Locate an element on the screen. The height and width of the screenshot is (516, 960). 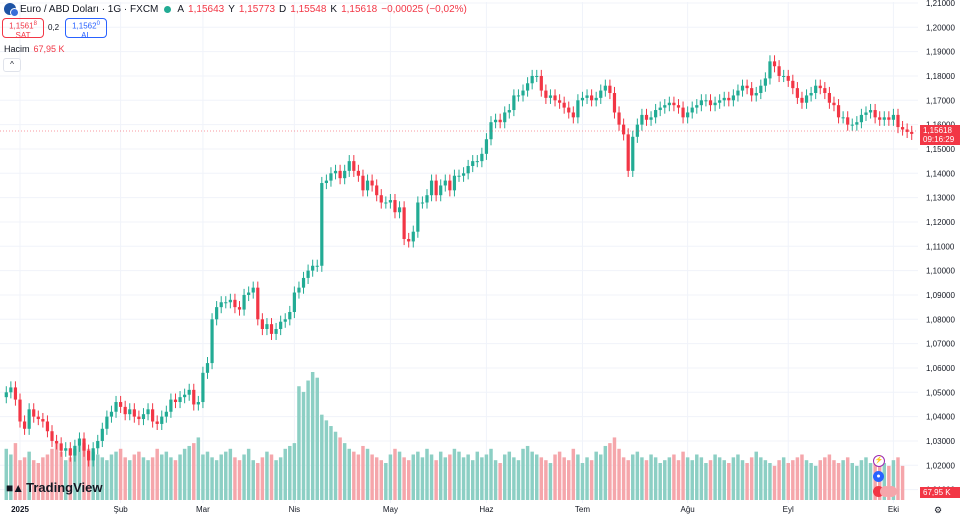
bar-countdown: 09:16:29 is located at coordinates (939, 139).